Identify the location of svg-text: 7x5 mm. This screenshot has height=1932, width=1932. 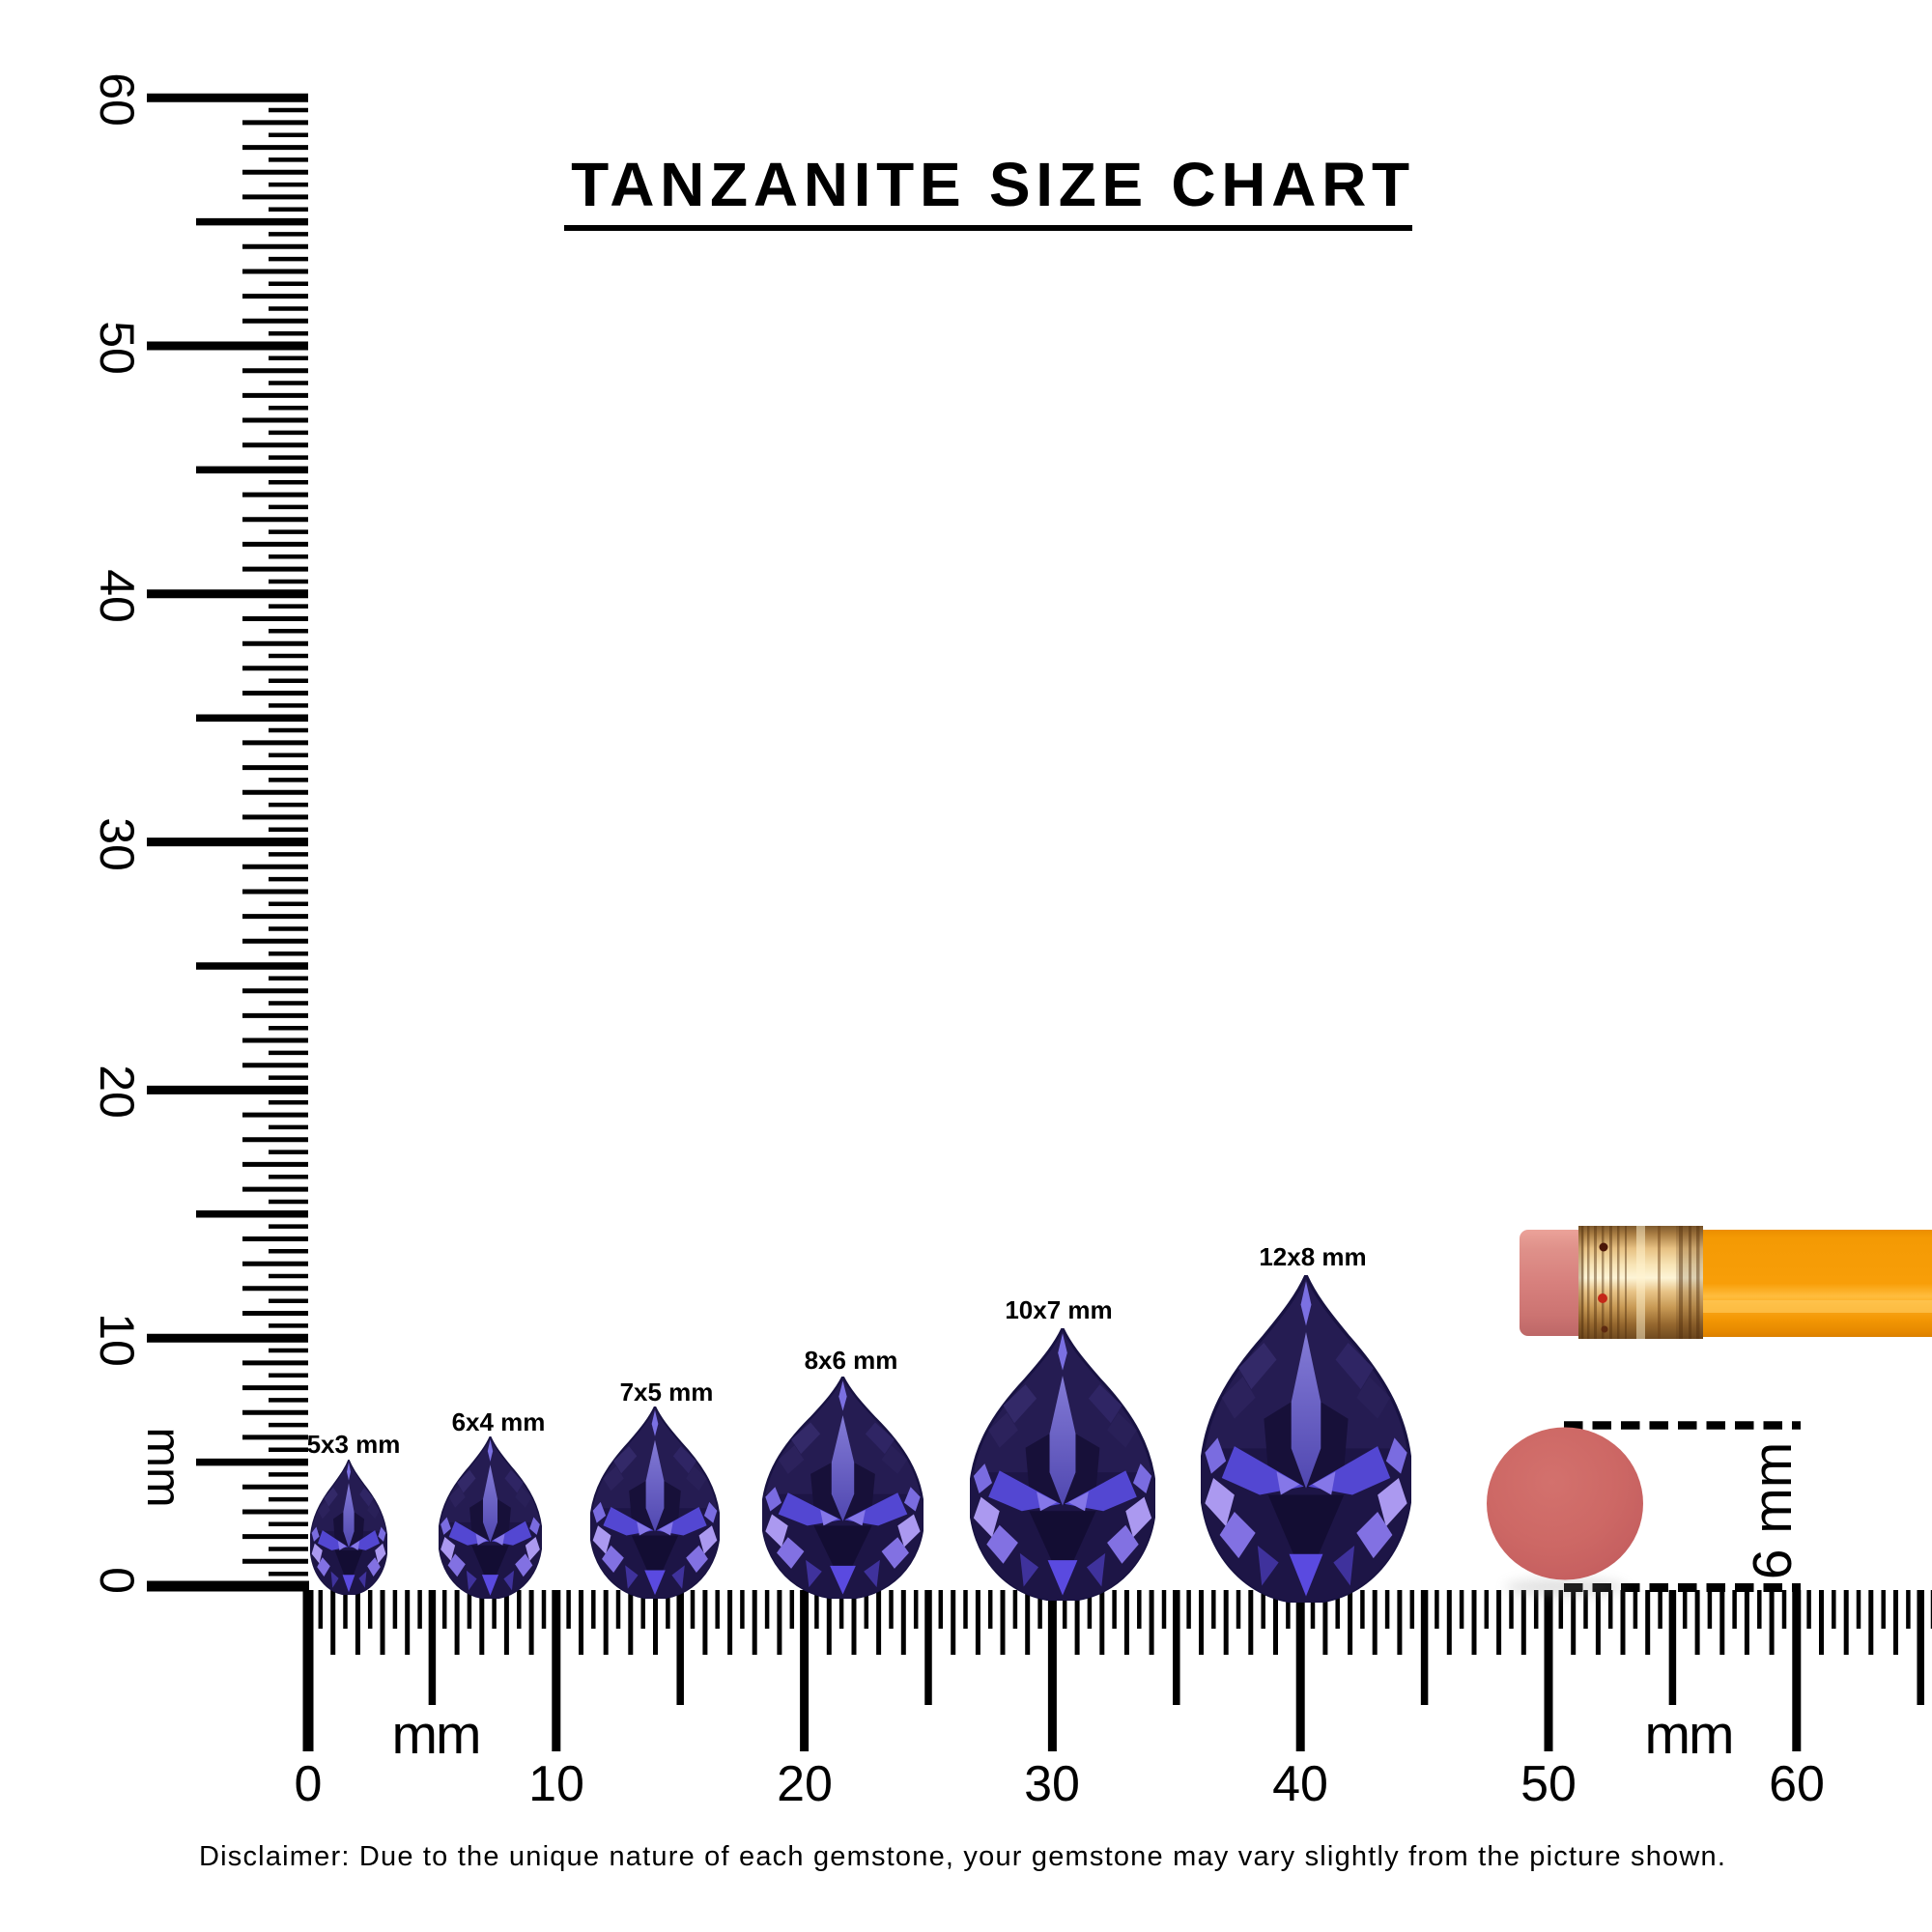
(667, 1392).